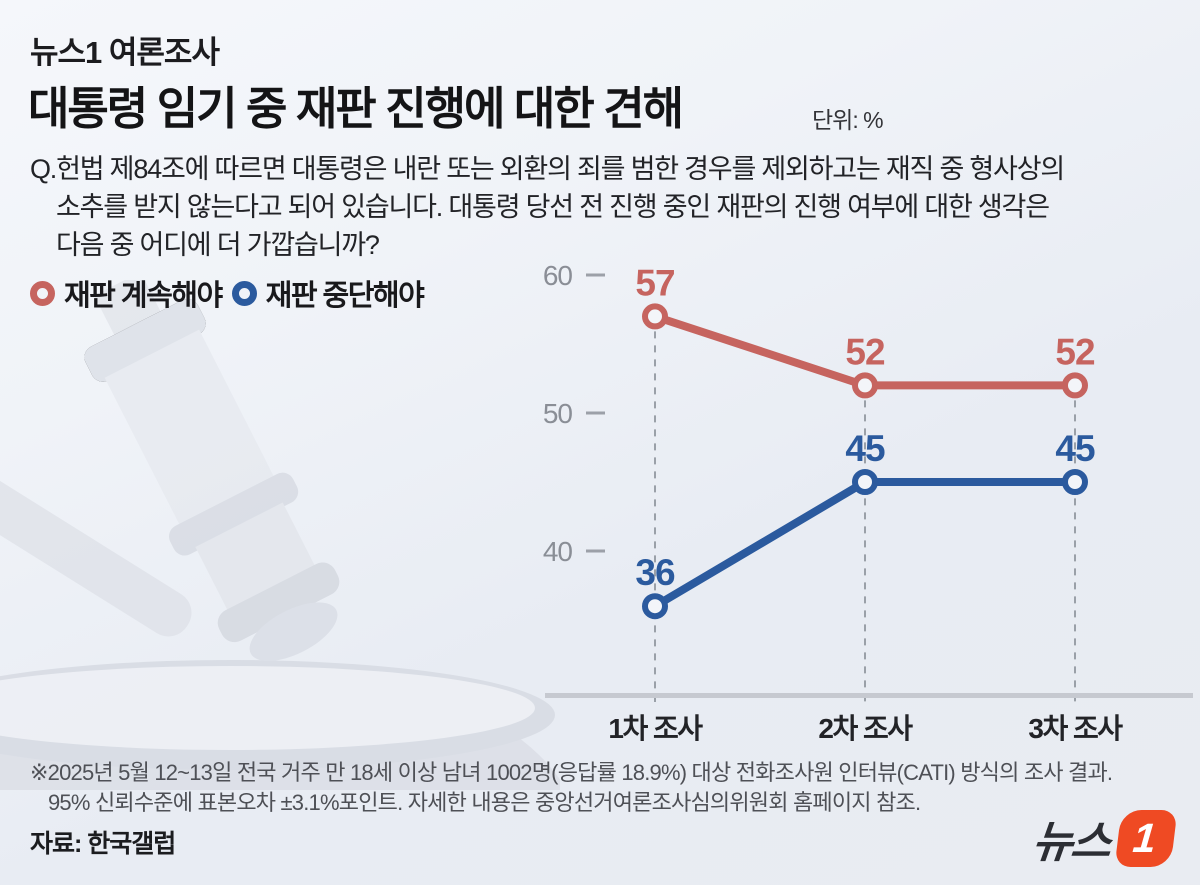 This screenshot has width=1200, height=885. I want to click on kicker: 뉴스1 여론조사, so click(125, 52).